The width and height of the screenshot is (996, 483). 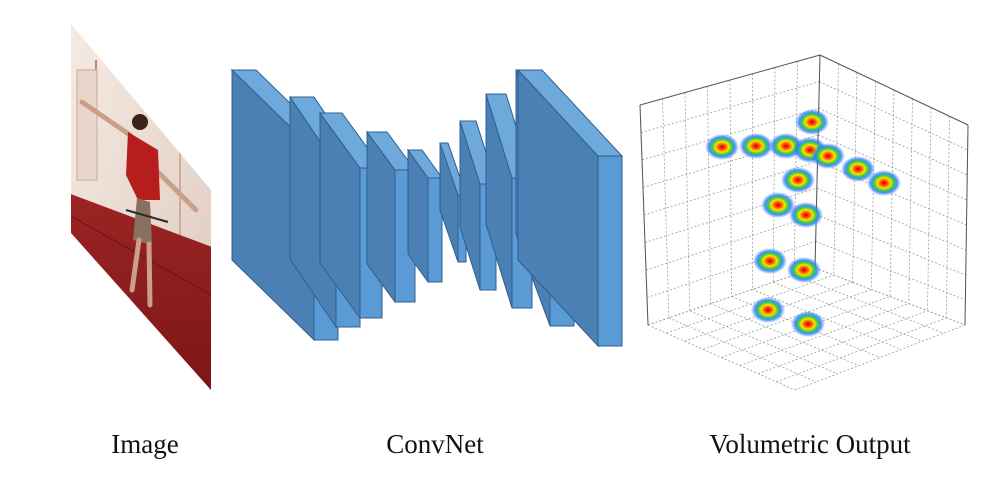 I want to click on input-image, so click(x=141, y=207).